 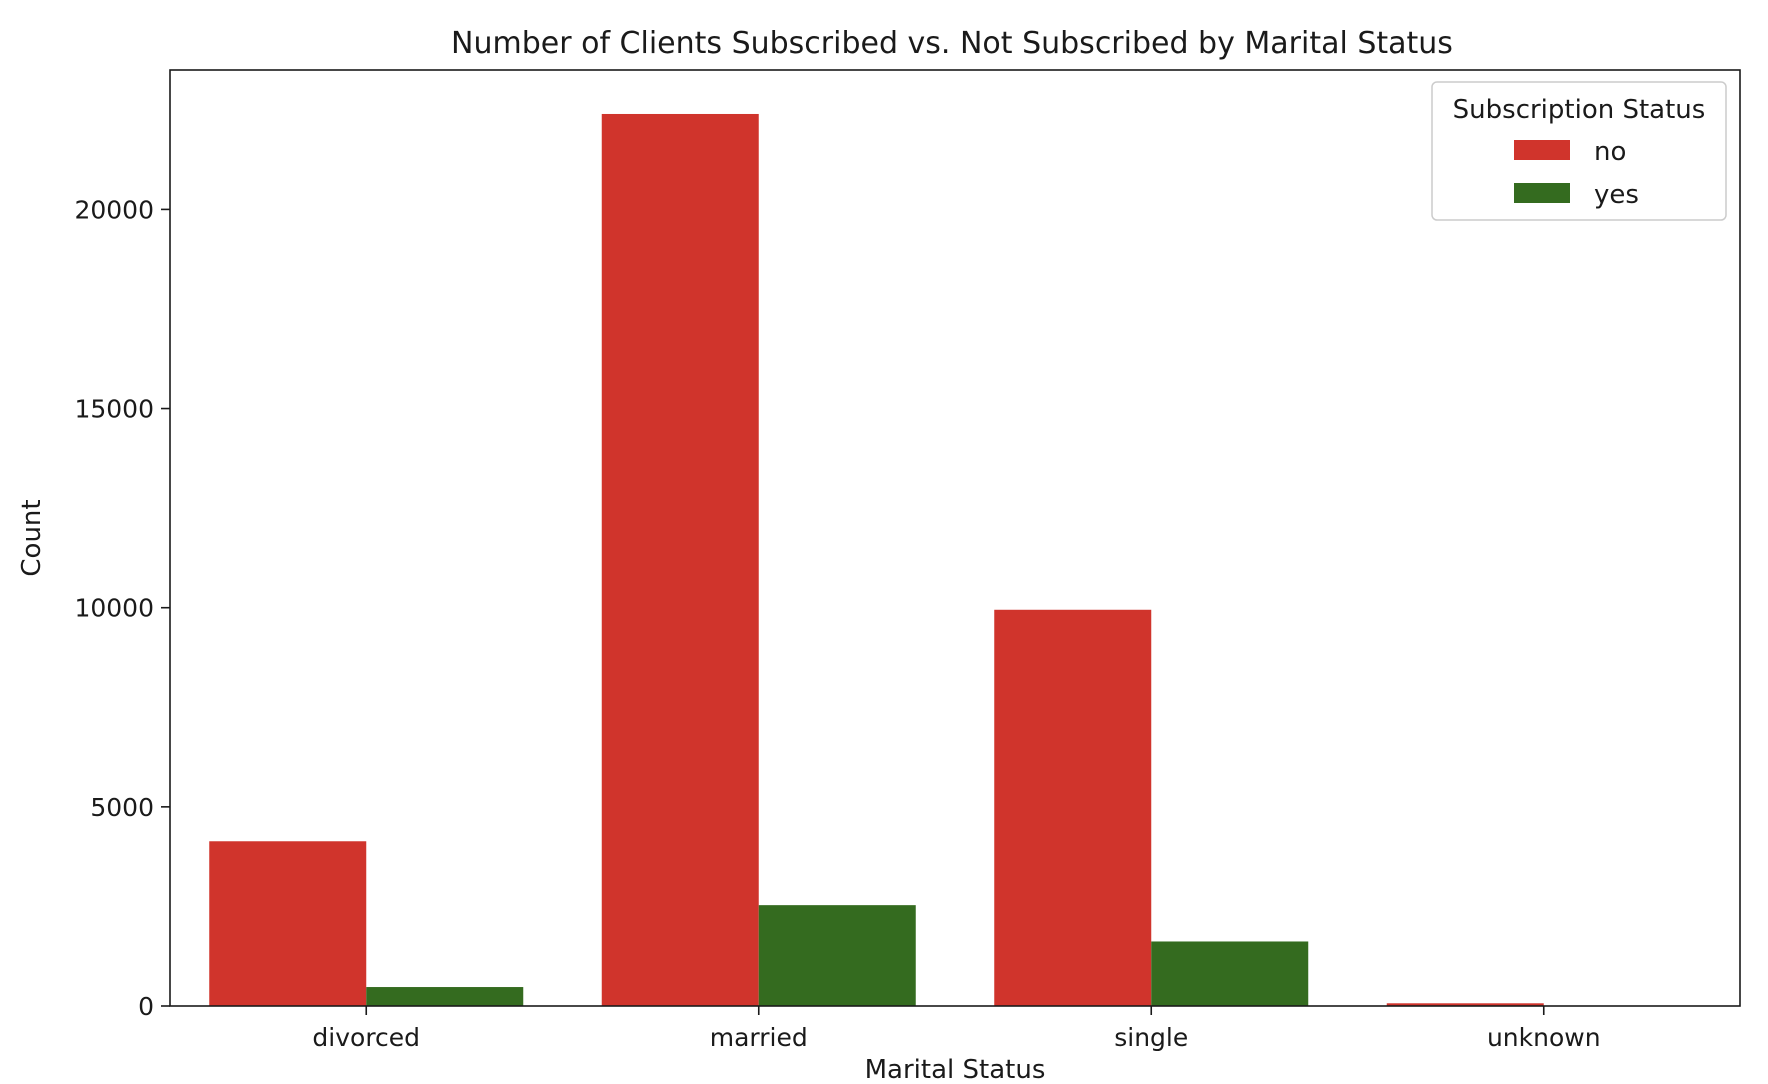 What do you see at coordinates (114, 608) in the screenshot?
I see `y-tick-label: 10000` at bounding box center [114, 608].